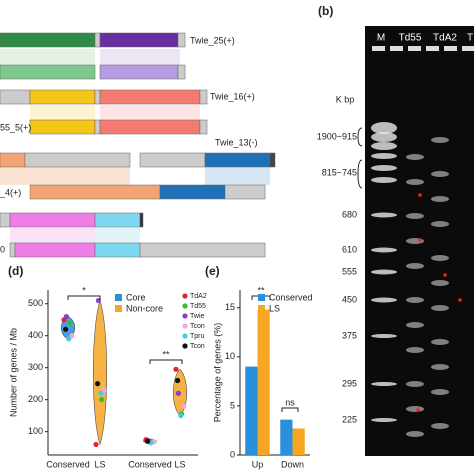  Describe the element at coordinates (212, 40) in the screenshot. I see `block-label: Twie_25(+)` at that location.